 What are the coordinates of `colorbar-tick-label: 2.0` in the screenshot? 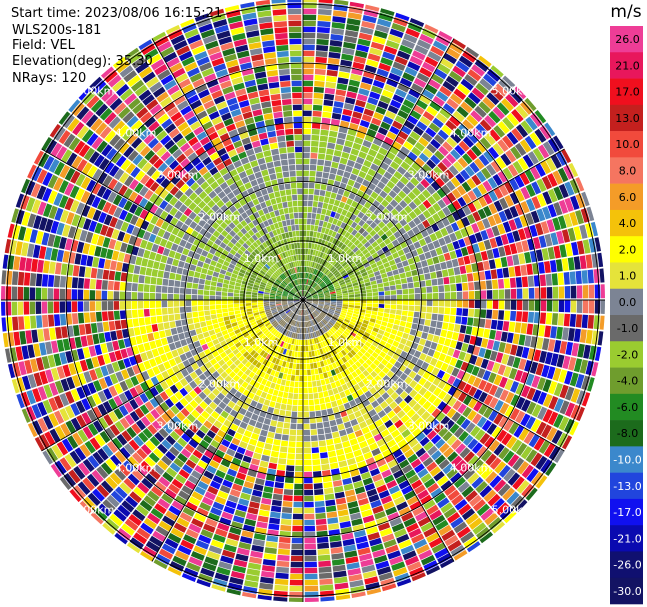 It's located at (628, 249).